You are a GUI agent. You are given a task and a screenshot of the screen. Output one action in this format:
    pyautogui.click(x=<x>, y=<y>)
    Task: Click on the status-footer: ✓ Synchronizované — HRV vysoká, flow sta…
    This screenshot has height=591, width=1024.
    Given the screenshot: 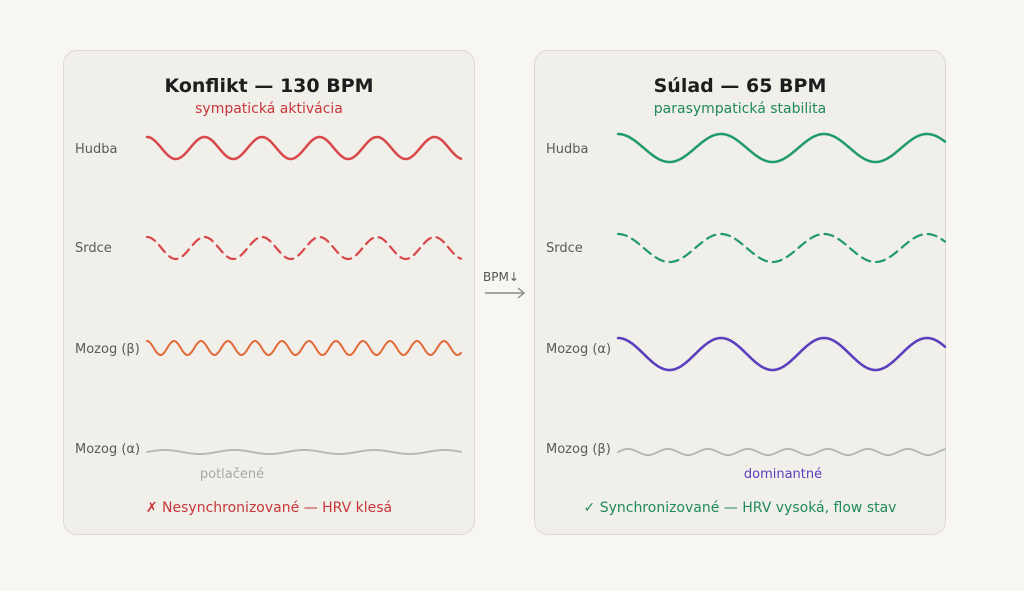 What is the action you would take?
    pyautogui.click(x=740, y=508)
    